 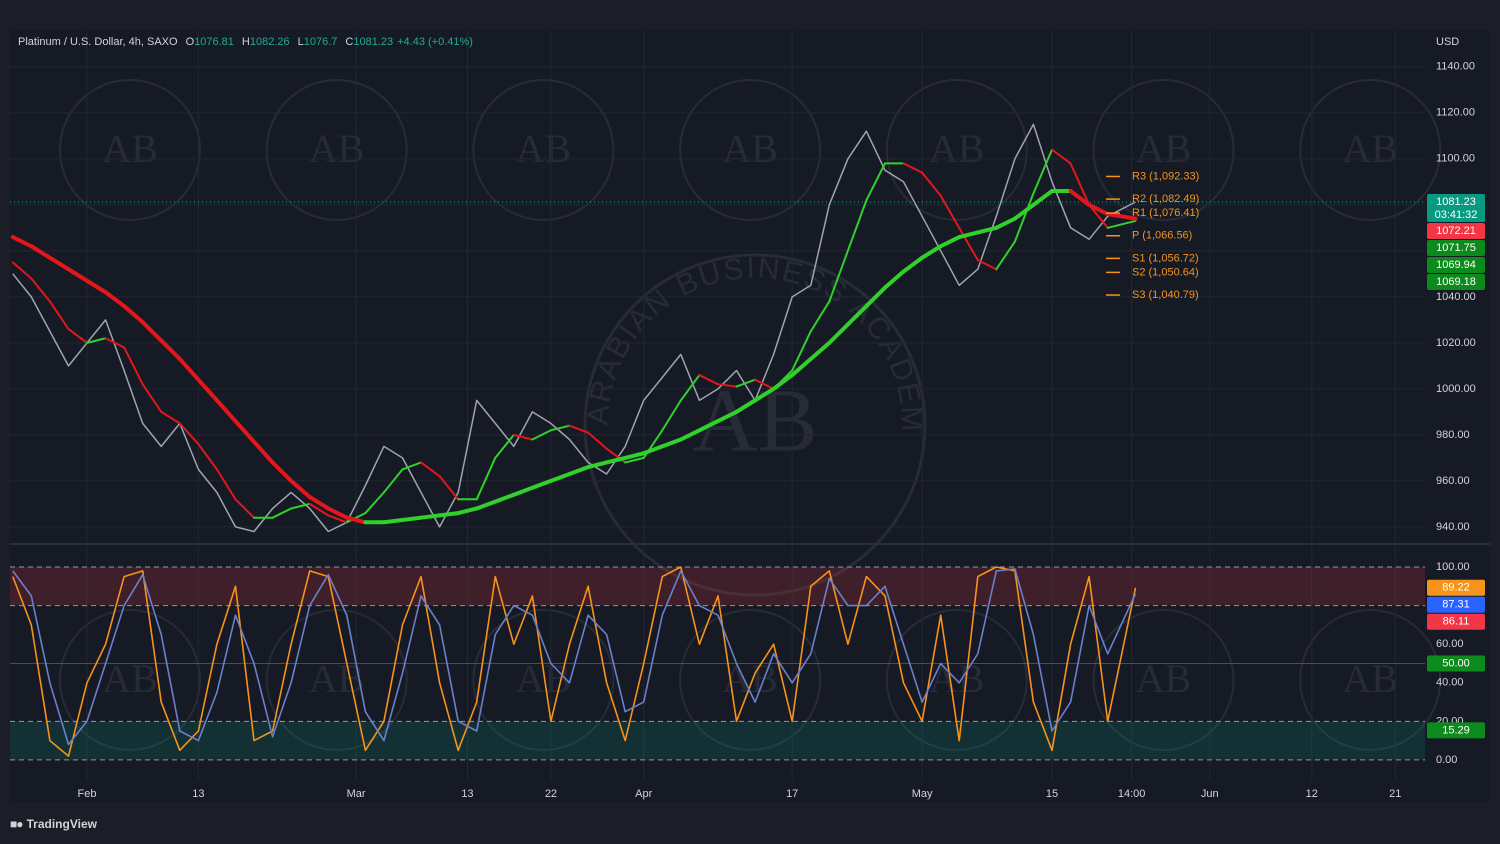 I want to click on price-badge-label: 87.31, so click(x=1456, y=605).